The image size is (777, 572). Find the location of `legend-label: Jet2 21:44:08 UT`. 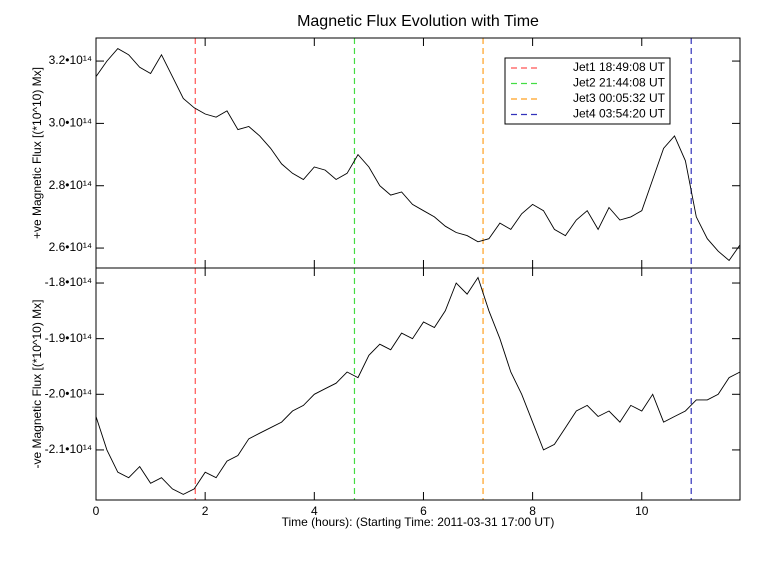

legend-label: Jet2 21:44:08 UT is located at coordinates (619, 83).